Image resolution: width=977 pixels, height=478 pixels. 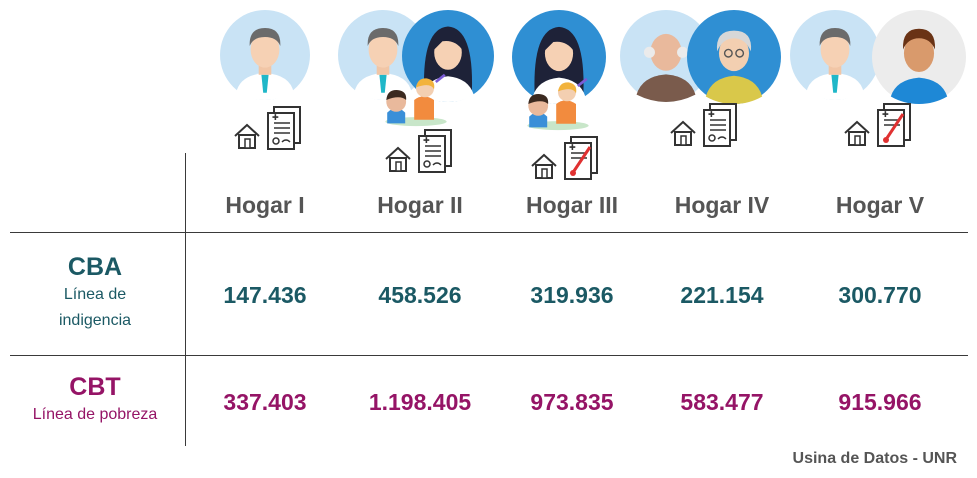 I want to click on cell-cbt-hogar-5: 915.966, so click(x=880, y=402).